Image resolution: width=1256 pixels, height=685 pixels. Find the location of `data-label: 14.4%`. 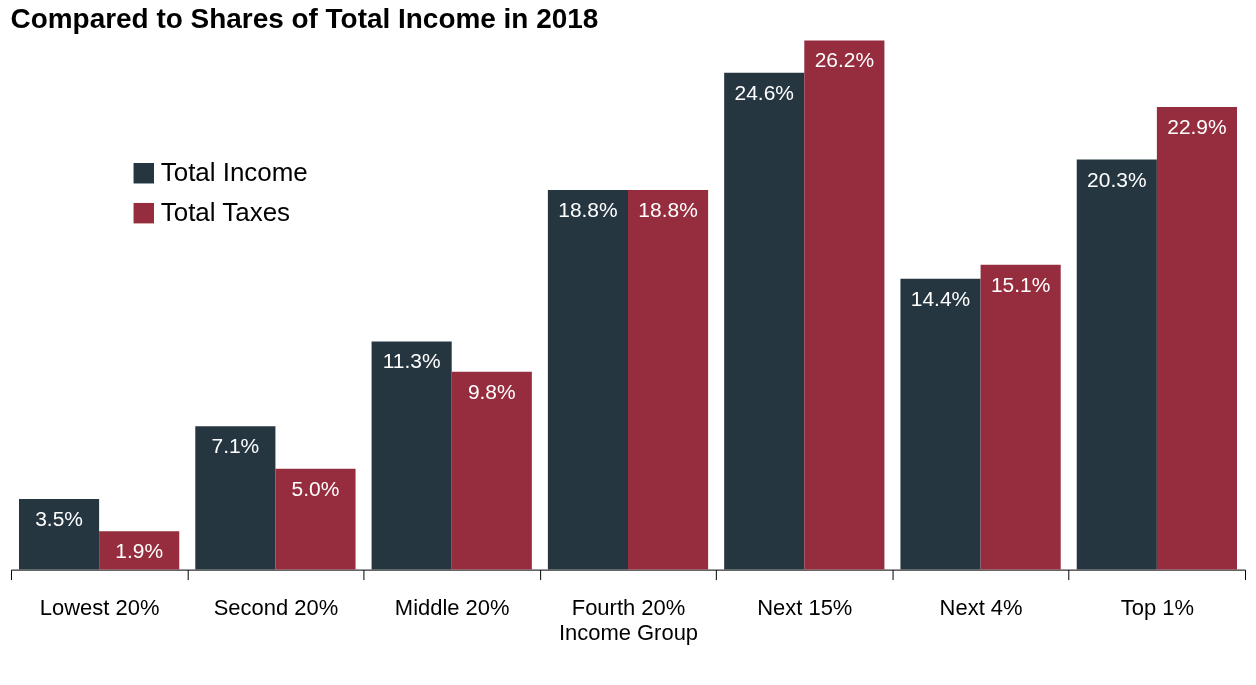

data-label: 14.4% is located at coordinates (940, 298).